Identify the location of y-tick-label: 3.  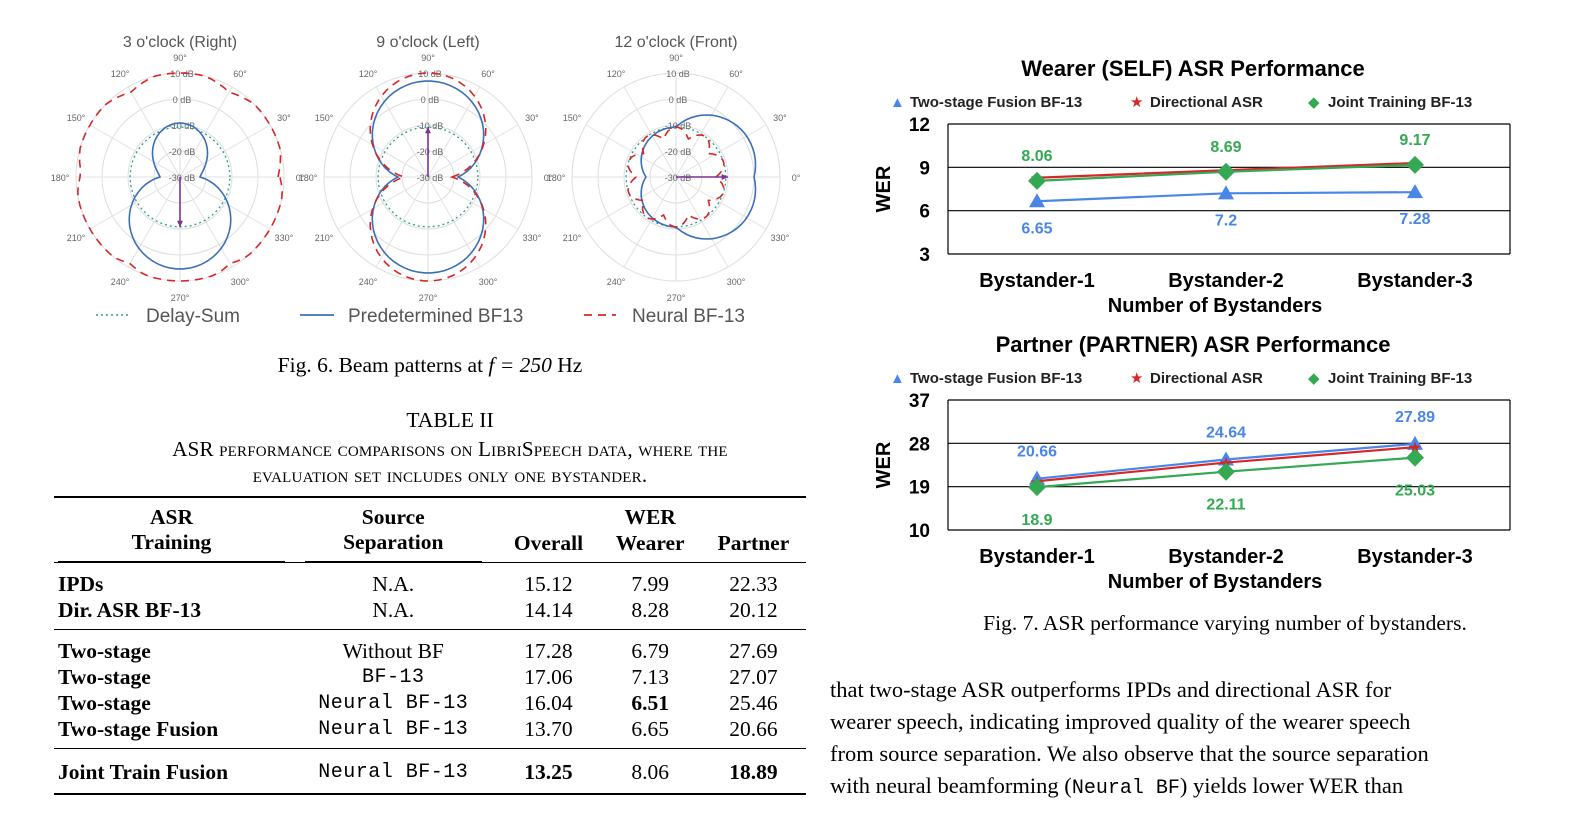
(924, 255).